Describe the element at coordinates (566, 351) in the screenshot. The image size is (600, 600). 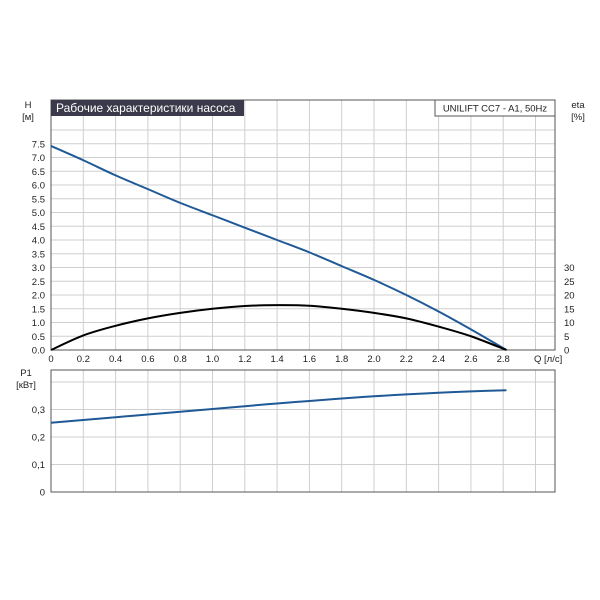
I see `eta-tick-label: 0` at that location.